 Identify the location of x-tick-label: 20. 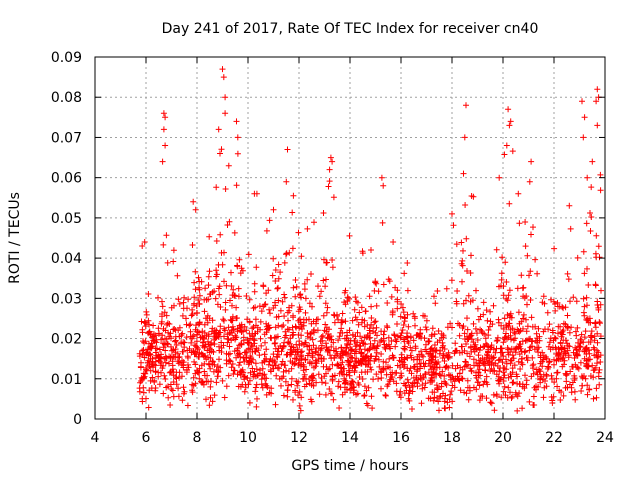
(503, 438).